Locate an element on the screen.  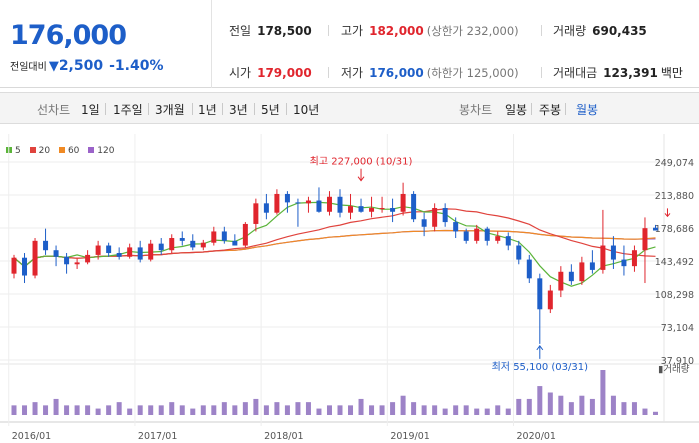
period-1w: 1주일 is located at coordinates (128, 110).